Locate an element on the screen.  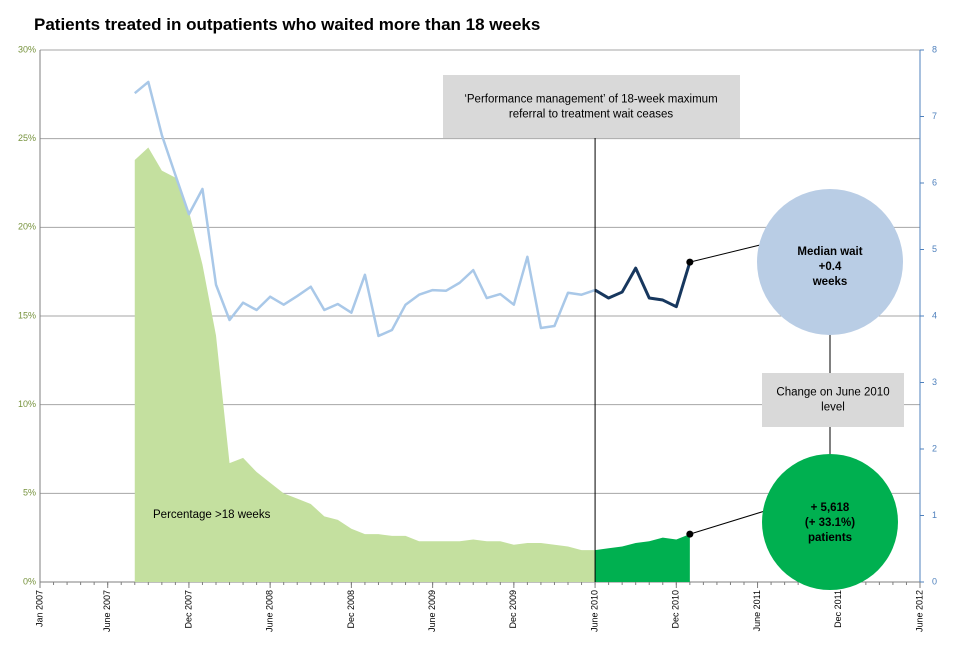
series-label: Percentage >18 weeks is located at coordinates (212, 515).